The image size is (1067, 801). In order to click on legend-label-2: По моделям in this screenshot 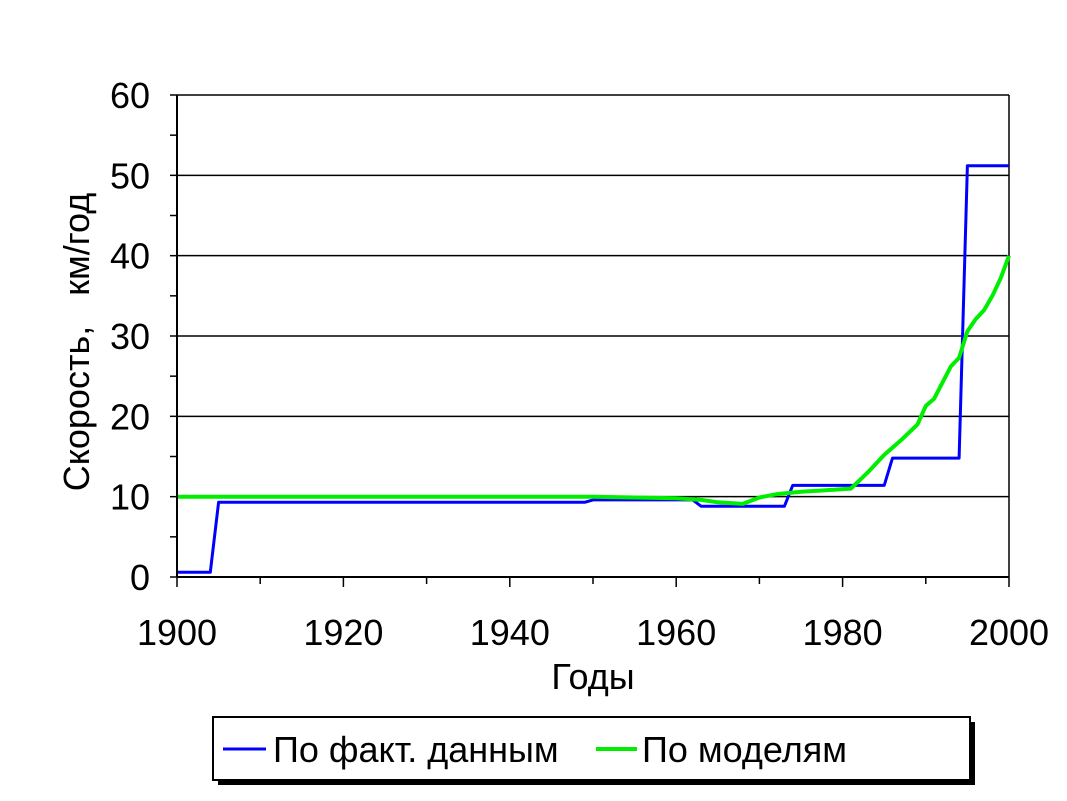, I will do `click(744, 749)`.